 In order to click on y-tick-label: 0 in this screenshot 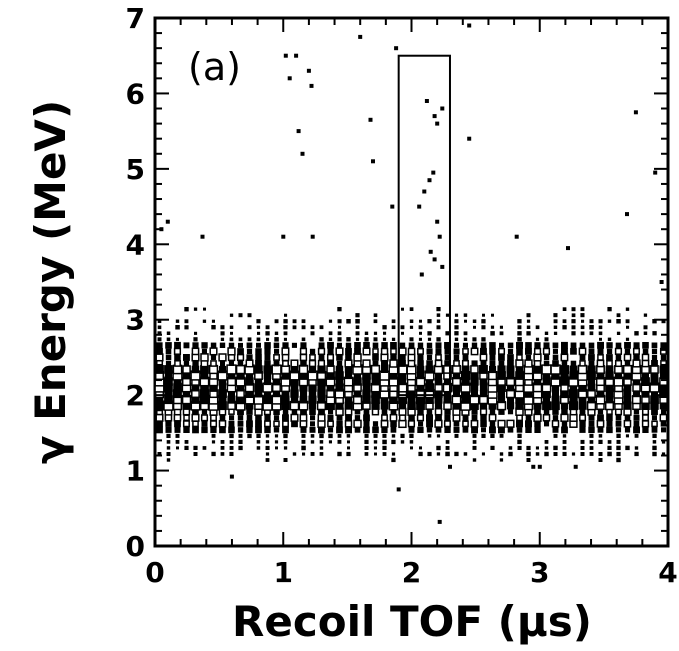, I will do `click(135, 546)`.